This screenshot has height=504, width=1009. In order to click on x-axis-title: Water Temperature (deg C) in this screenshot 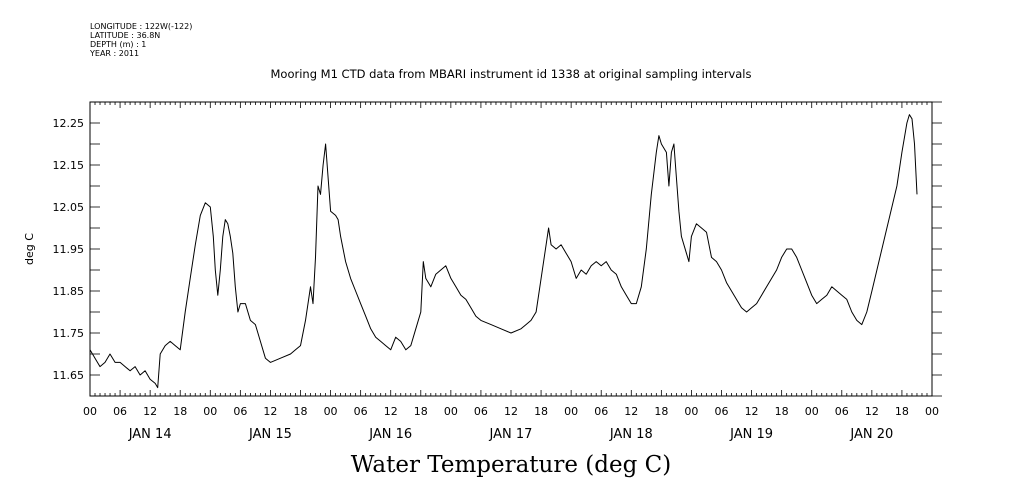, I will do `click(511, 465)`.